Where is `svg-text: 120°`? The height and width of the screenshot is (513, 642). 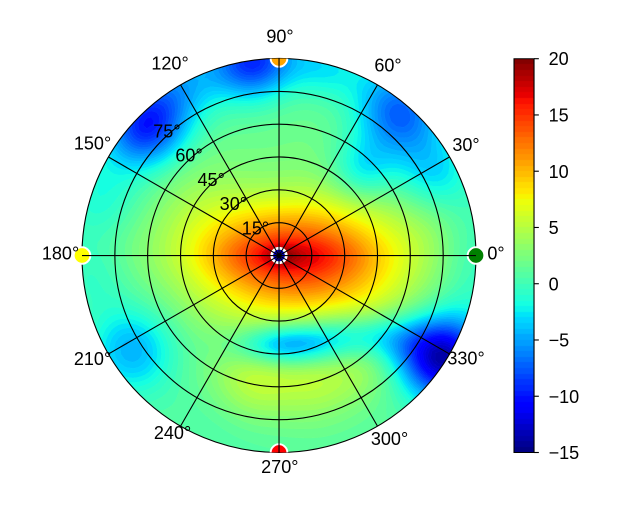 svg-text: 120° is located at coordinates (169, 64).